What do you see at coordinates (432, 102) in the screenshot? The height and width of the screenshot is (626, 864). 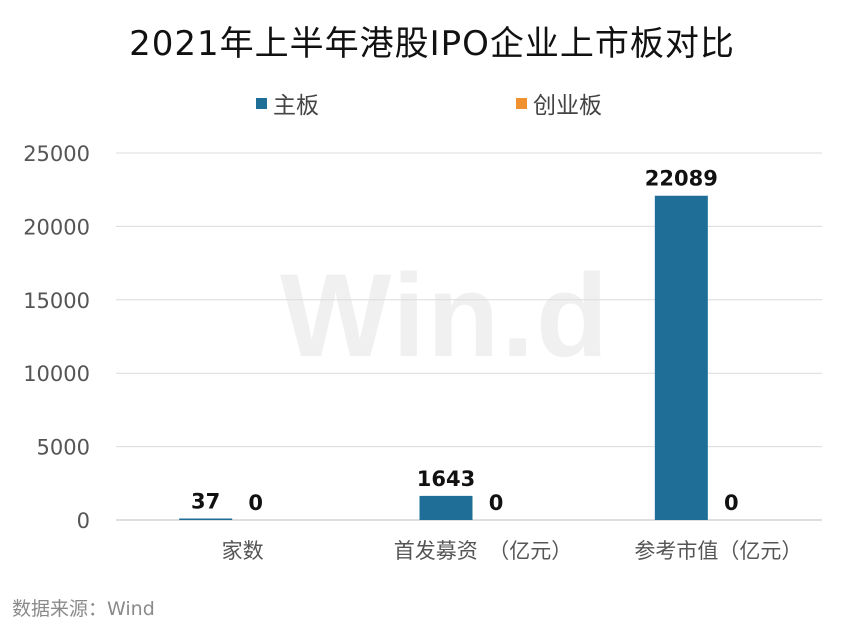 I see `legend: 主板 创业板` at bounding box center [432, 102].